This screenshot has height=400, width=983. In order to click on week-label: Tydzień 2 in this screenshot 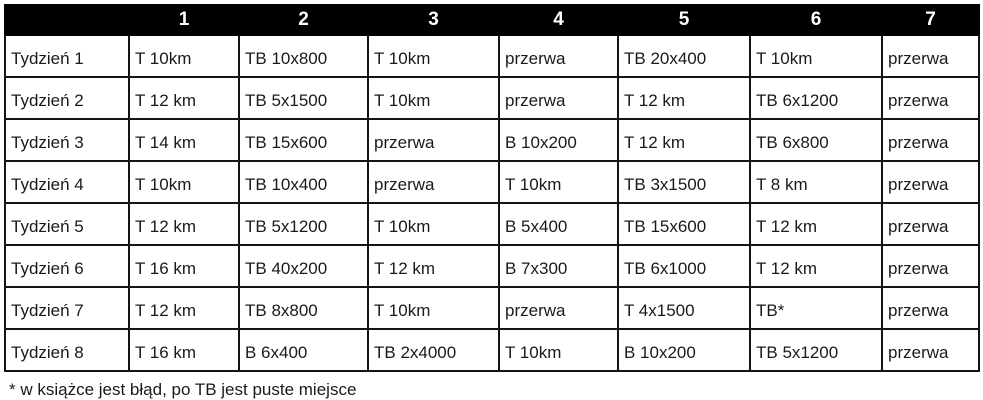, I will do `click(67, 98)`.